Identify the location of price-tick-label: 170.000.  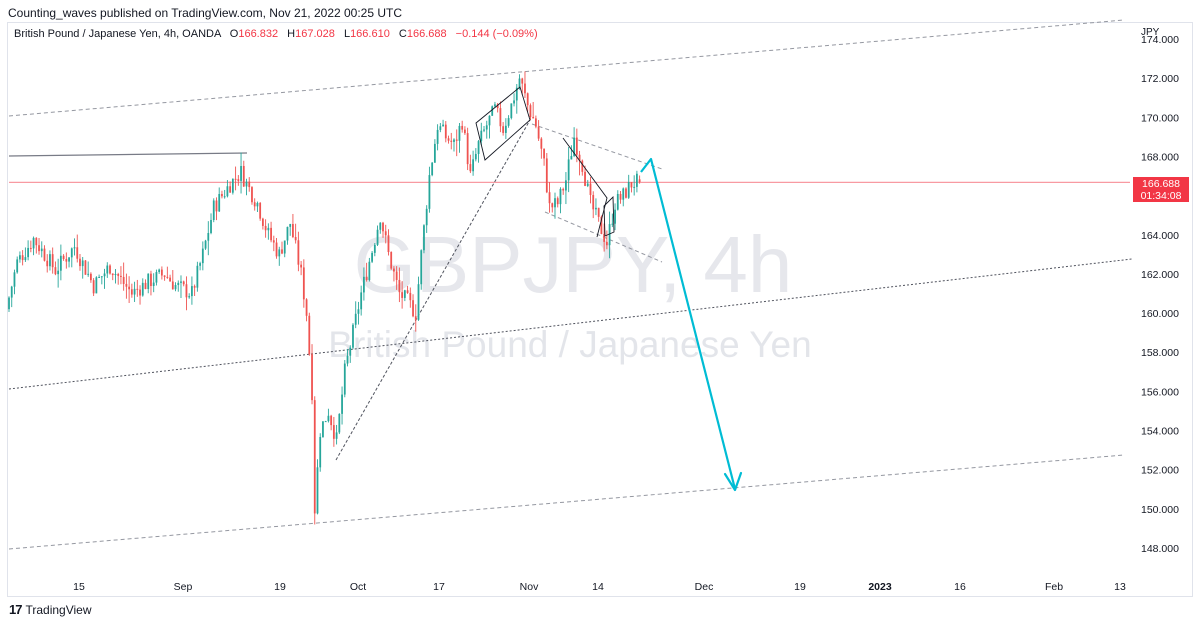
(1160, 118).